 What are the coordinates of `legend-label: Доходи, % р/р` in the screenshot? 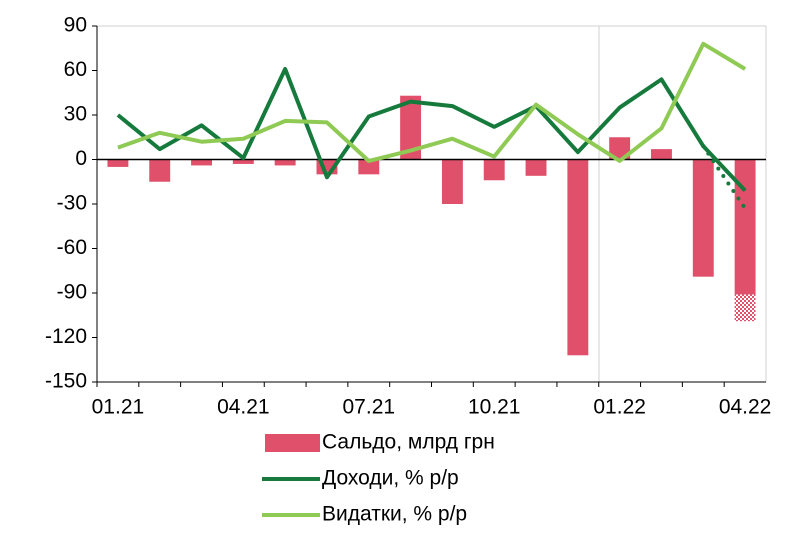 It's located at (390, 478).